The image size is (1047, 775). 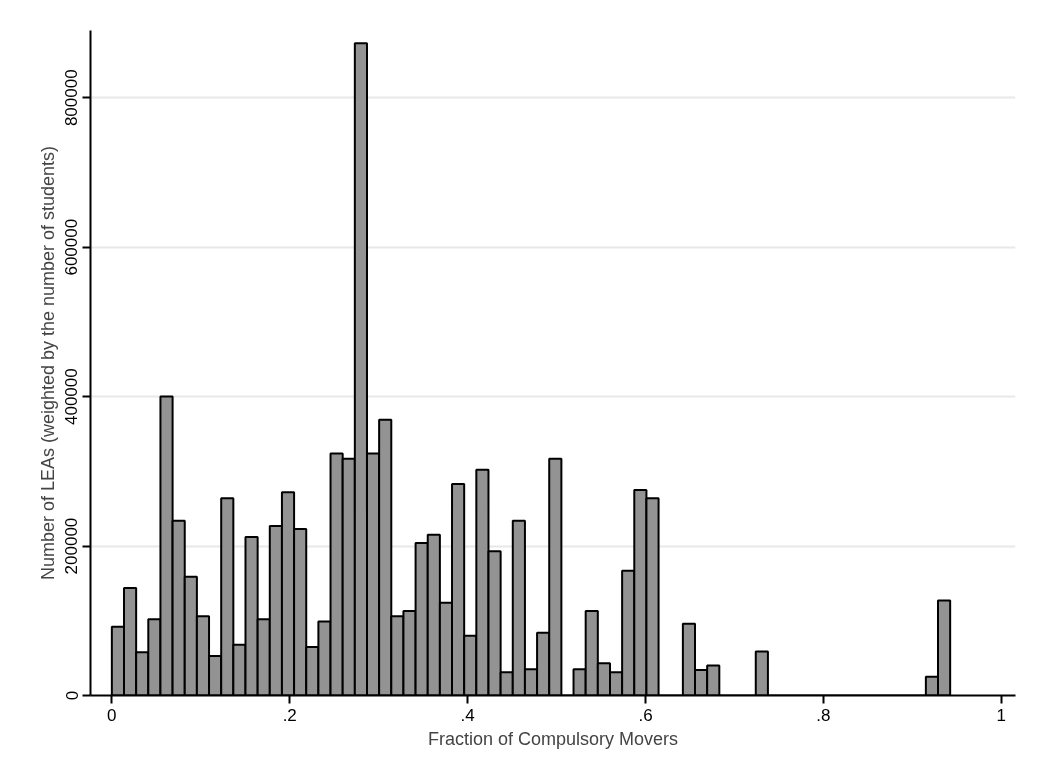 What do you see at coordinates (72, 546) in the screenshot?
I see `y-tick-label: 200000` at bounding box center [72, 546].